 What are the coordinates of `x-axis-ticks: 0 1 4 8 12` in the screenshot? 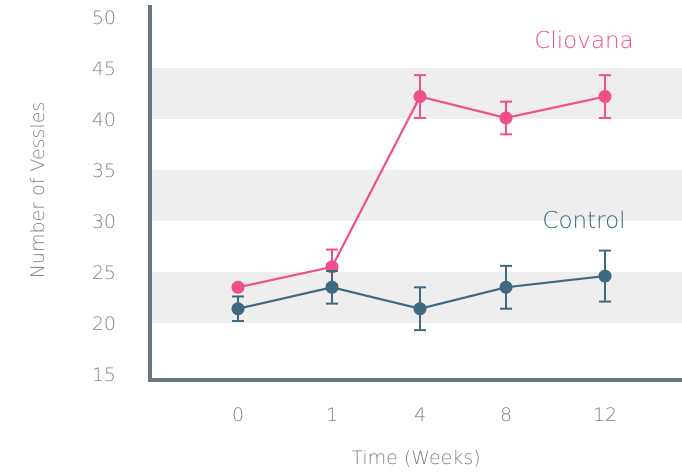 It's located at (424, 415).